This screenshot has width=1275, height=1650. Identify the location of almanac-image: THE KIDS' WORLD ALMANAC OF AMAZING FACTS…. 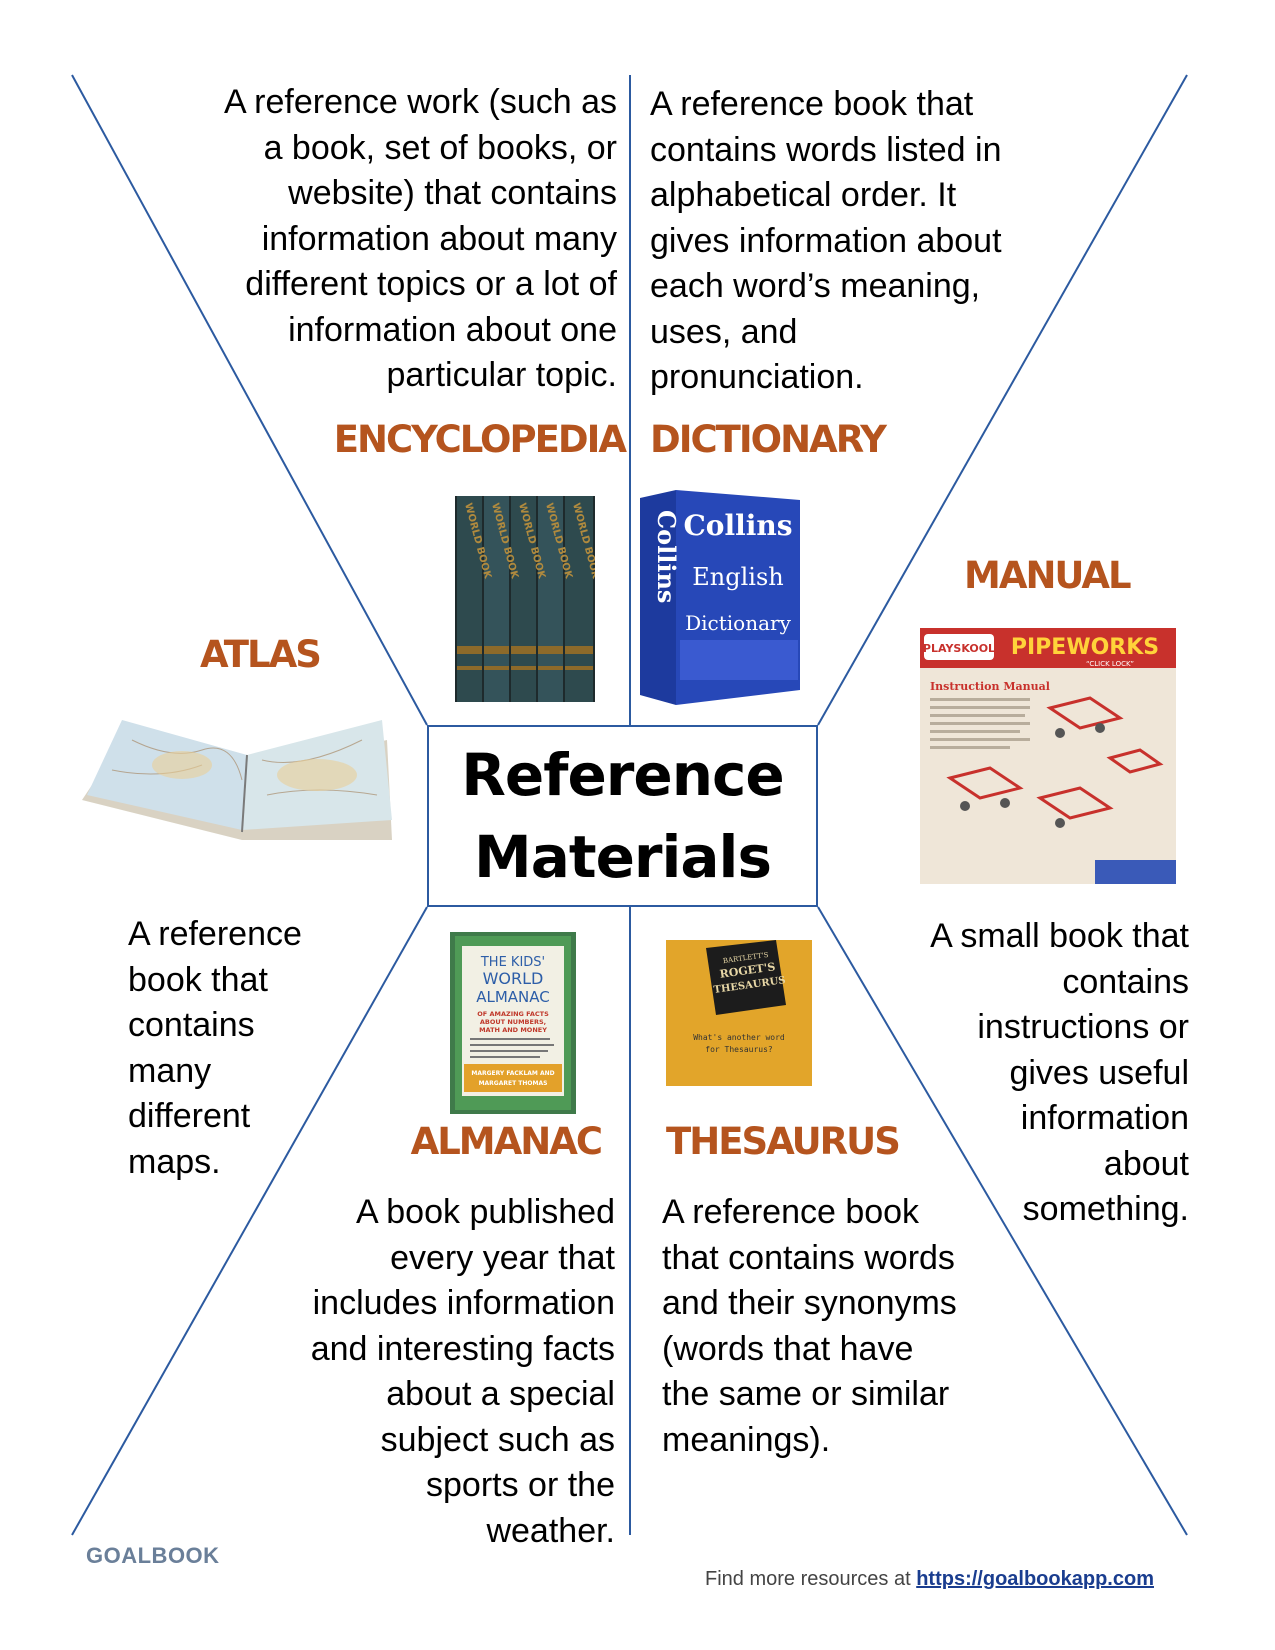
(513, 1023).